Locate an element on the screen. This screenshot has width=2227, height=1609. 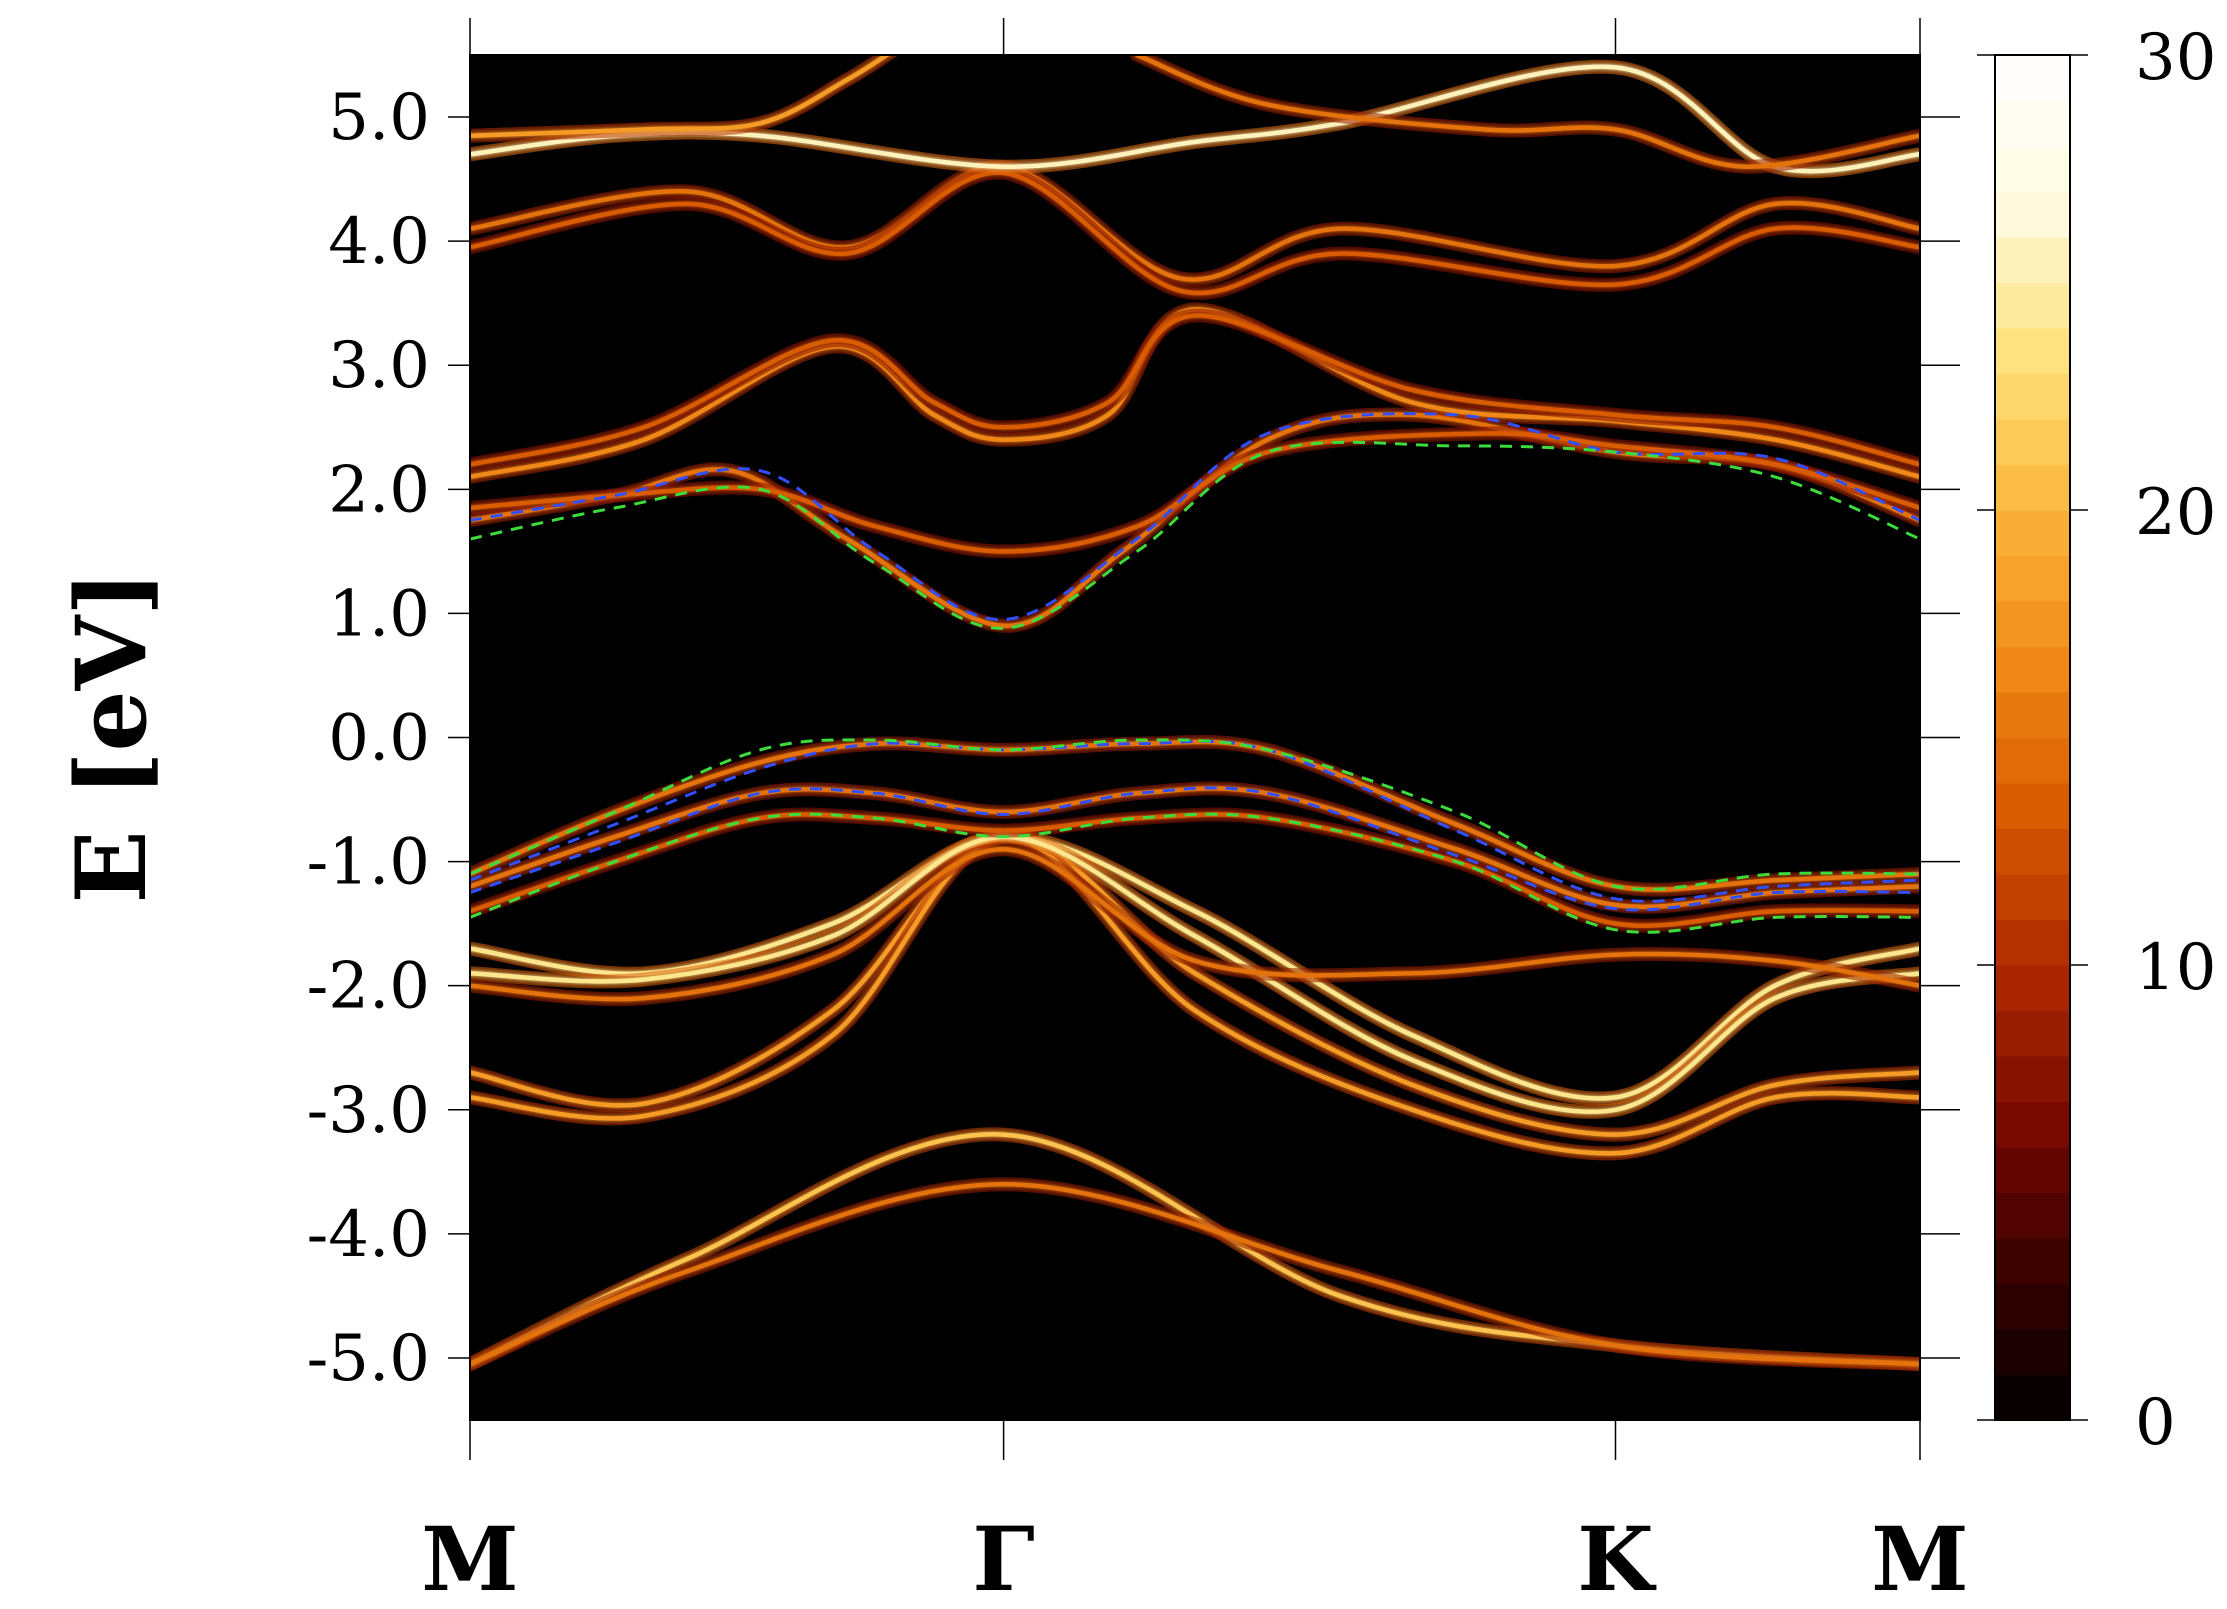
colorbar-tick-label: 10 is located at coordinates (2175, 968).